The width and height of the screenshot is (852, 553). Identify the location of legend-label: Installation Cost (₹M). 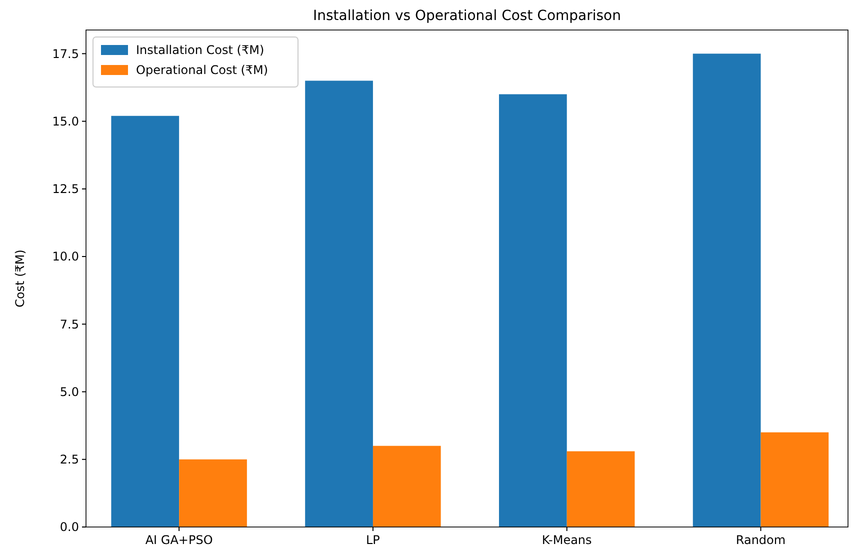
(200, 50).